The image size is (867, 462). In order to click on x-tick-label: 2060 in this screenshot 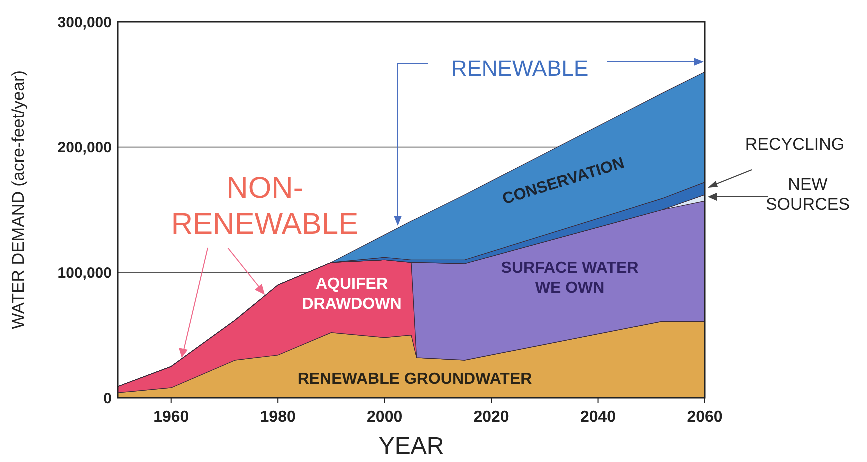, I will do `click(705, 417)`.